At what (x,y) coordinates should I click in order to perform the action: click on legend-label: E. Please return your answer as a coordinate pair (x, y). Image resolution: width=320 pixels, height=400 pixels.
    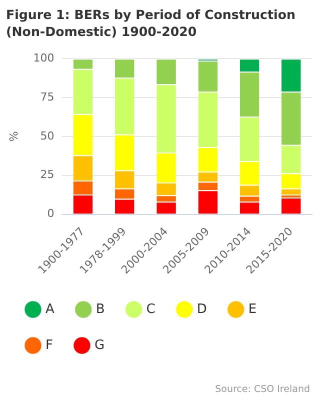
    Looking at the image, I should click on (252, 309).